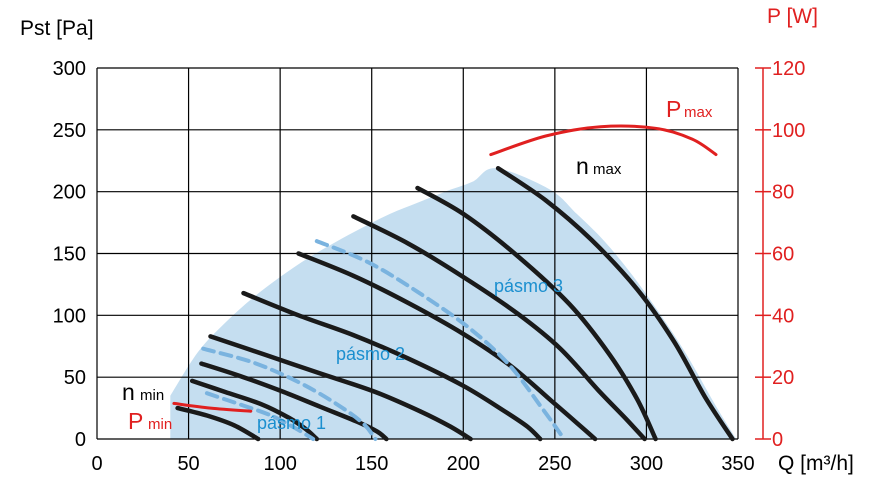 The image size is (880, 489). Describe the element at coordinates (188, 464) in the screenshot. I see `x-tick-label-50: 50` at that location.